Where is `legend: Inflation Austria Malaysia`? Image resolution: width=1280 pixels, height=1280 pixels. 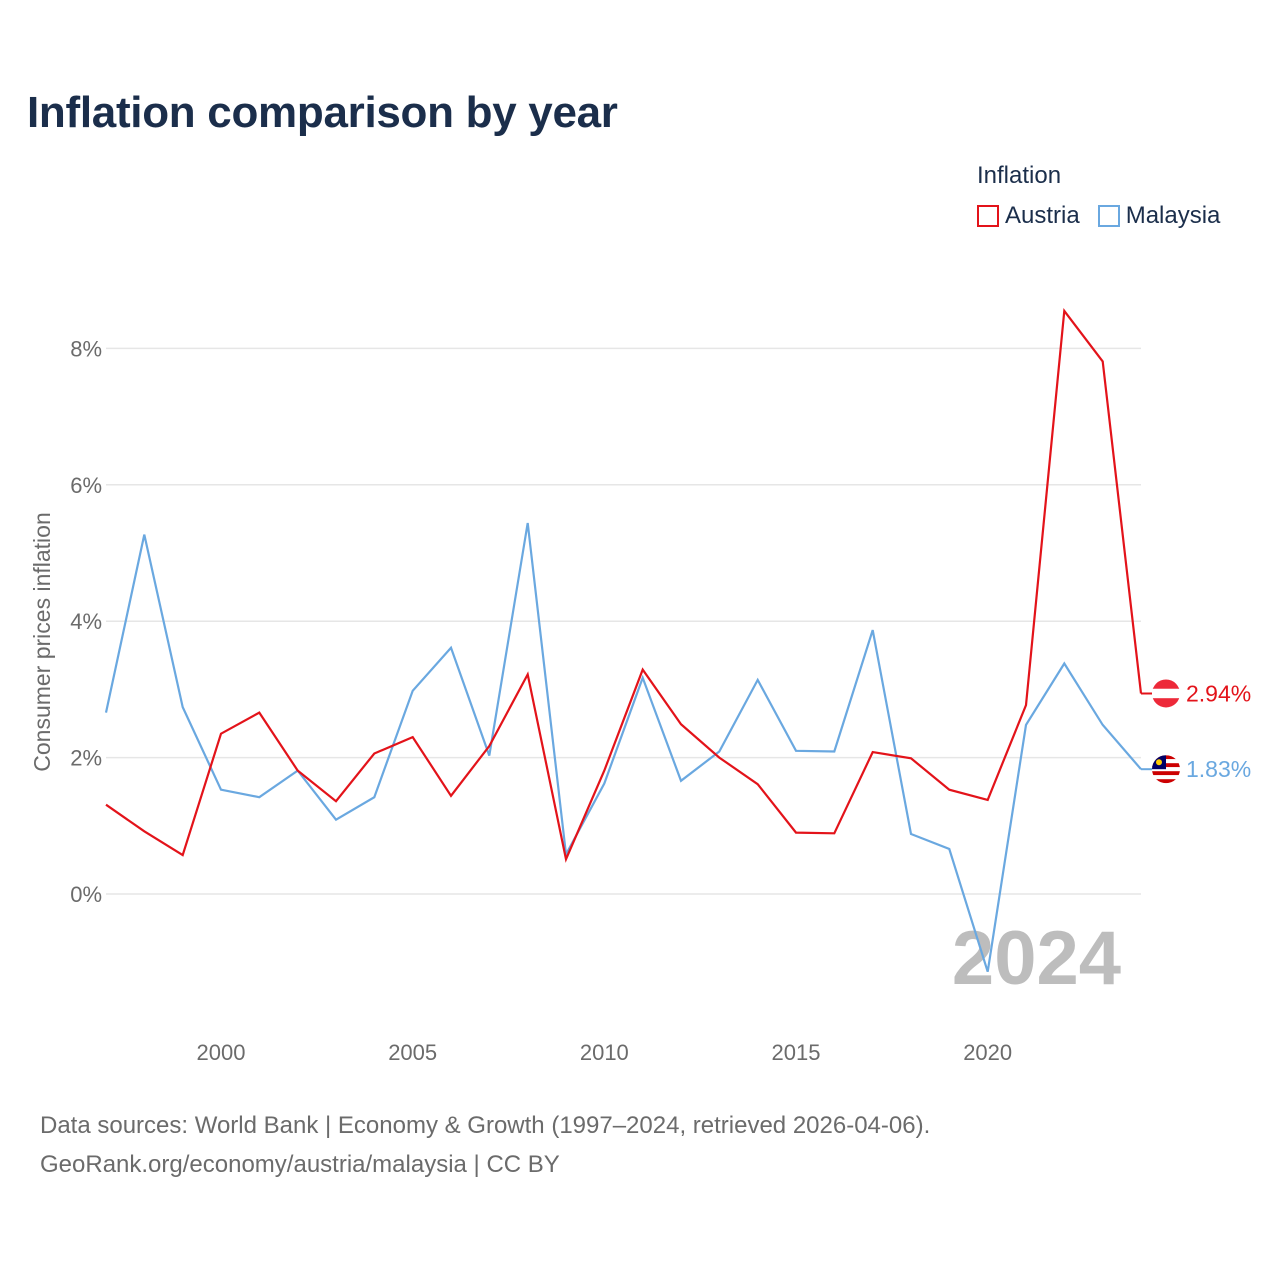
legend: Inflation Austria Malaysia is located at coordinates (1098, 196).